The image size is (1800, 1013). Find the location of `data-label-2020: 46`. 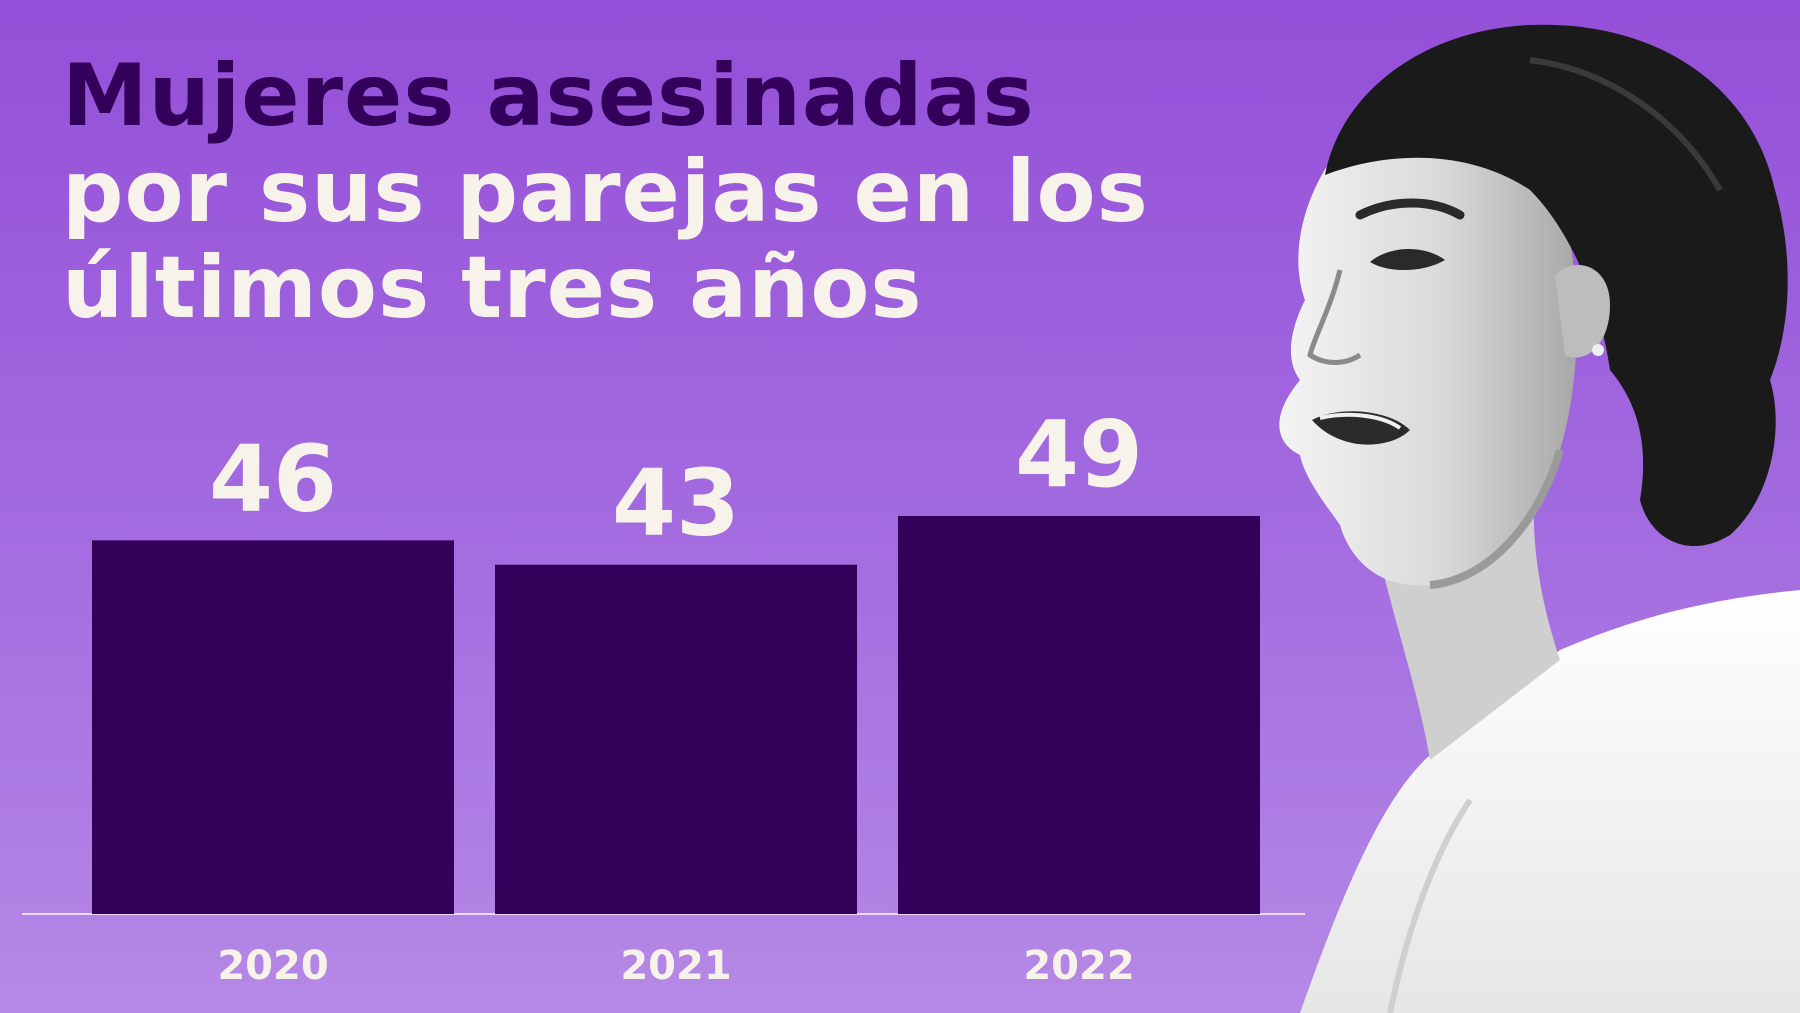

data-label-2020: 46 is located at coordinates (273, 478).